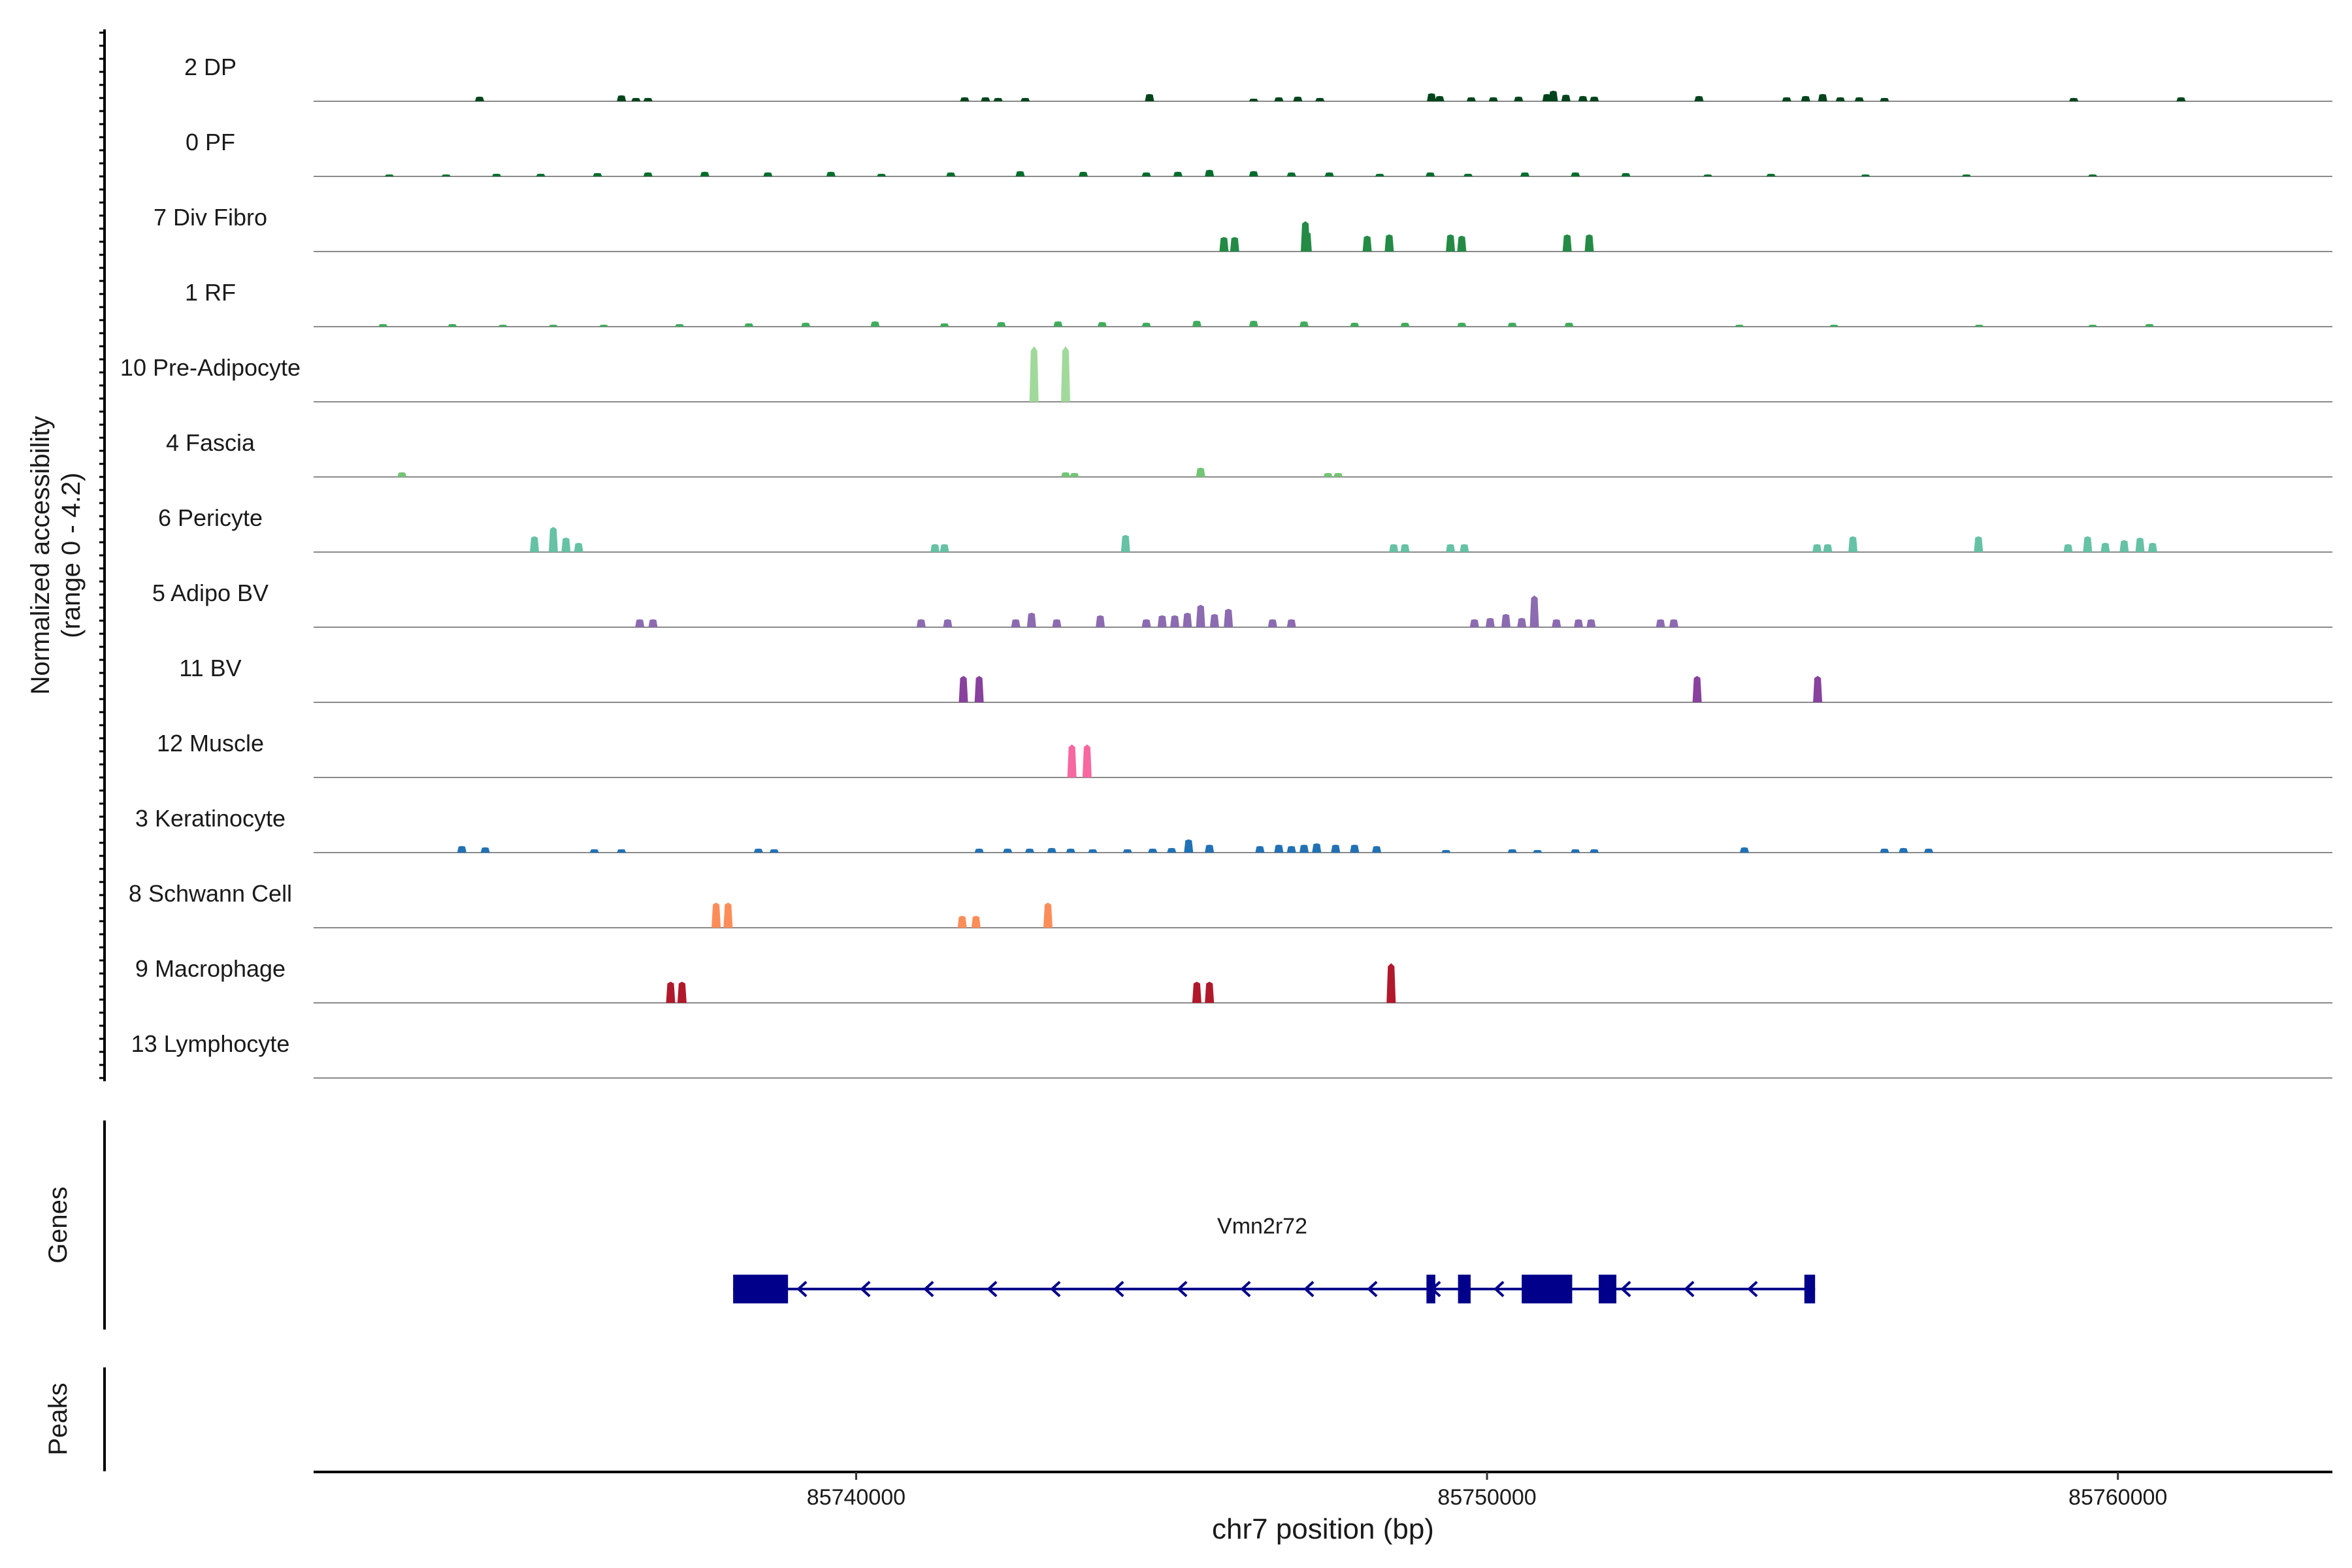  I want to click on y-minor-ticks, so click(102, 555).